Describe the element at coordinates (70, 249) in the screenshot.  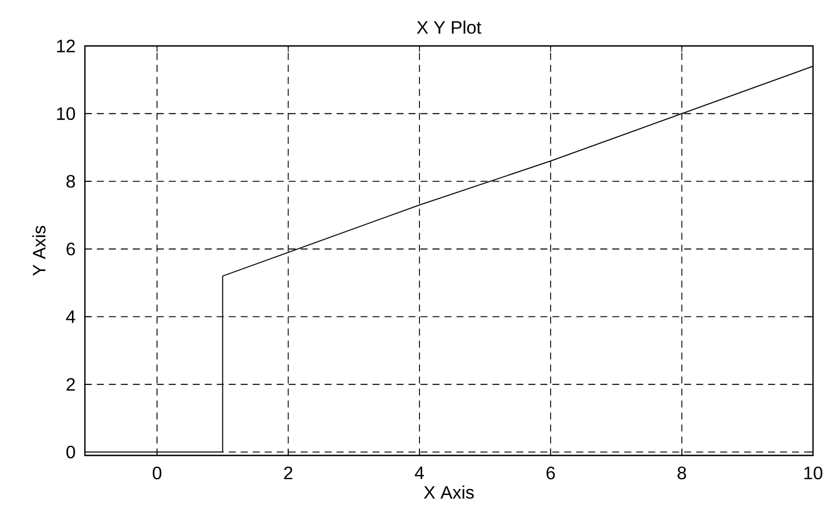
I see `y-tick-label: 6` at that location.